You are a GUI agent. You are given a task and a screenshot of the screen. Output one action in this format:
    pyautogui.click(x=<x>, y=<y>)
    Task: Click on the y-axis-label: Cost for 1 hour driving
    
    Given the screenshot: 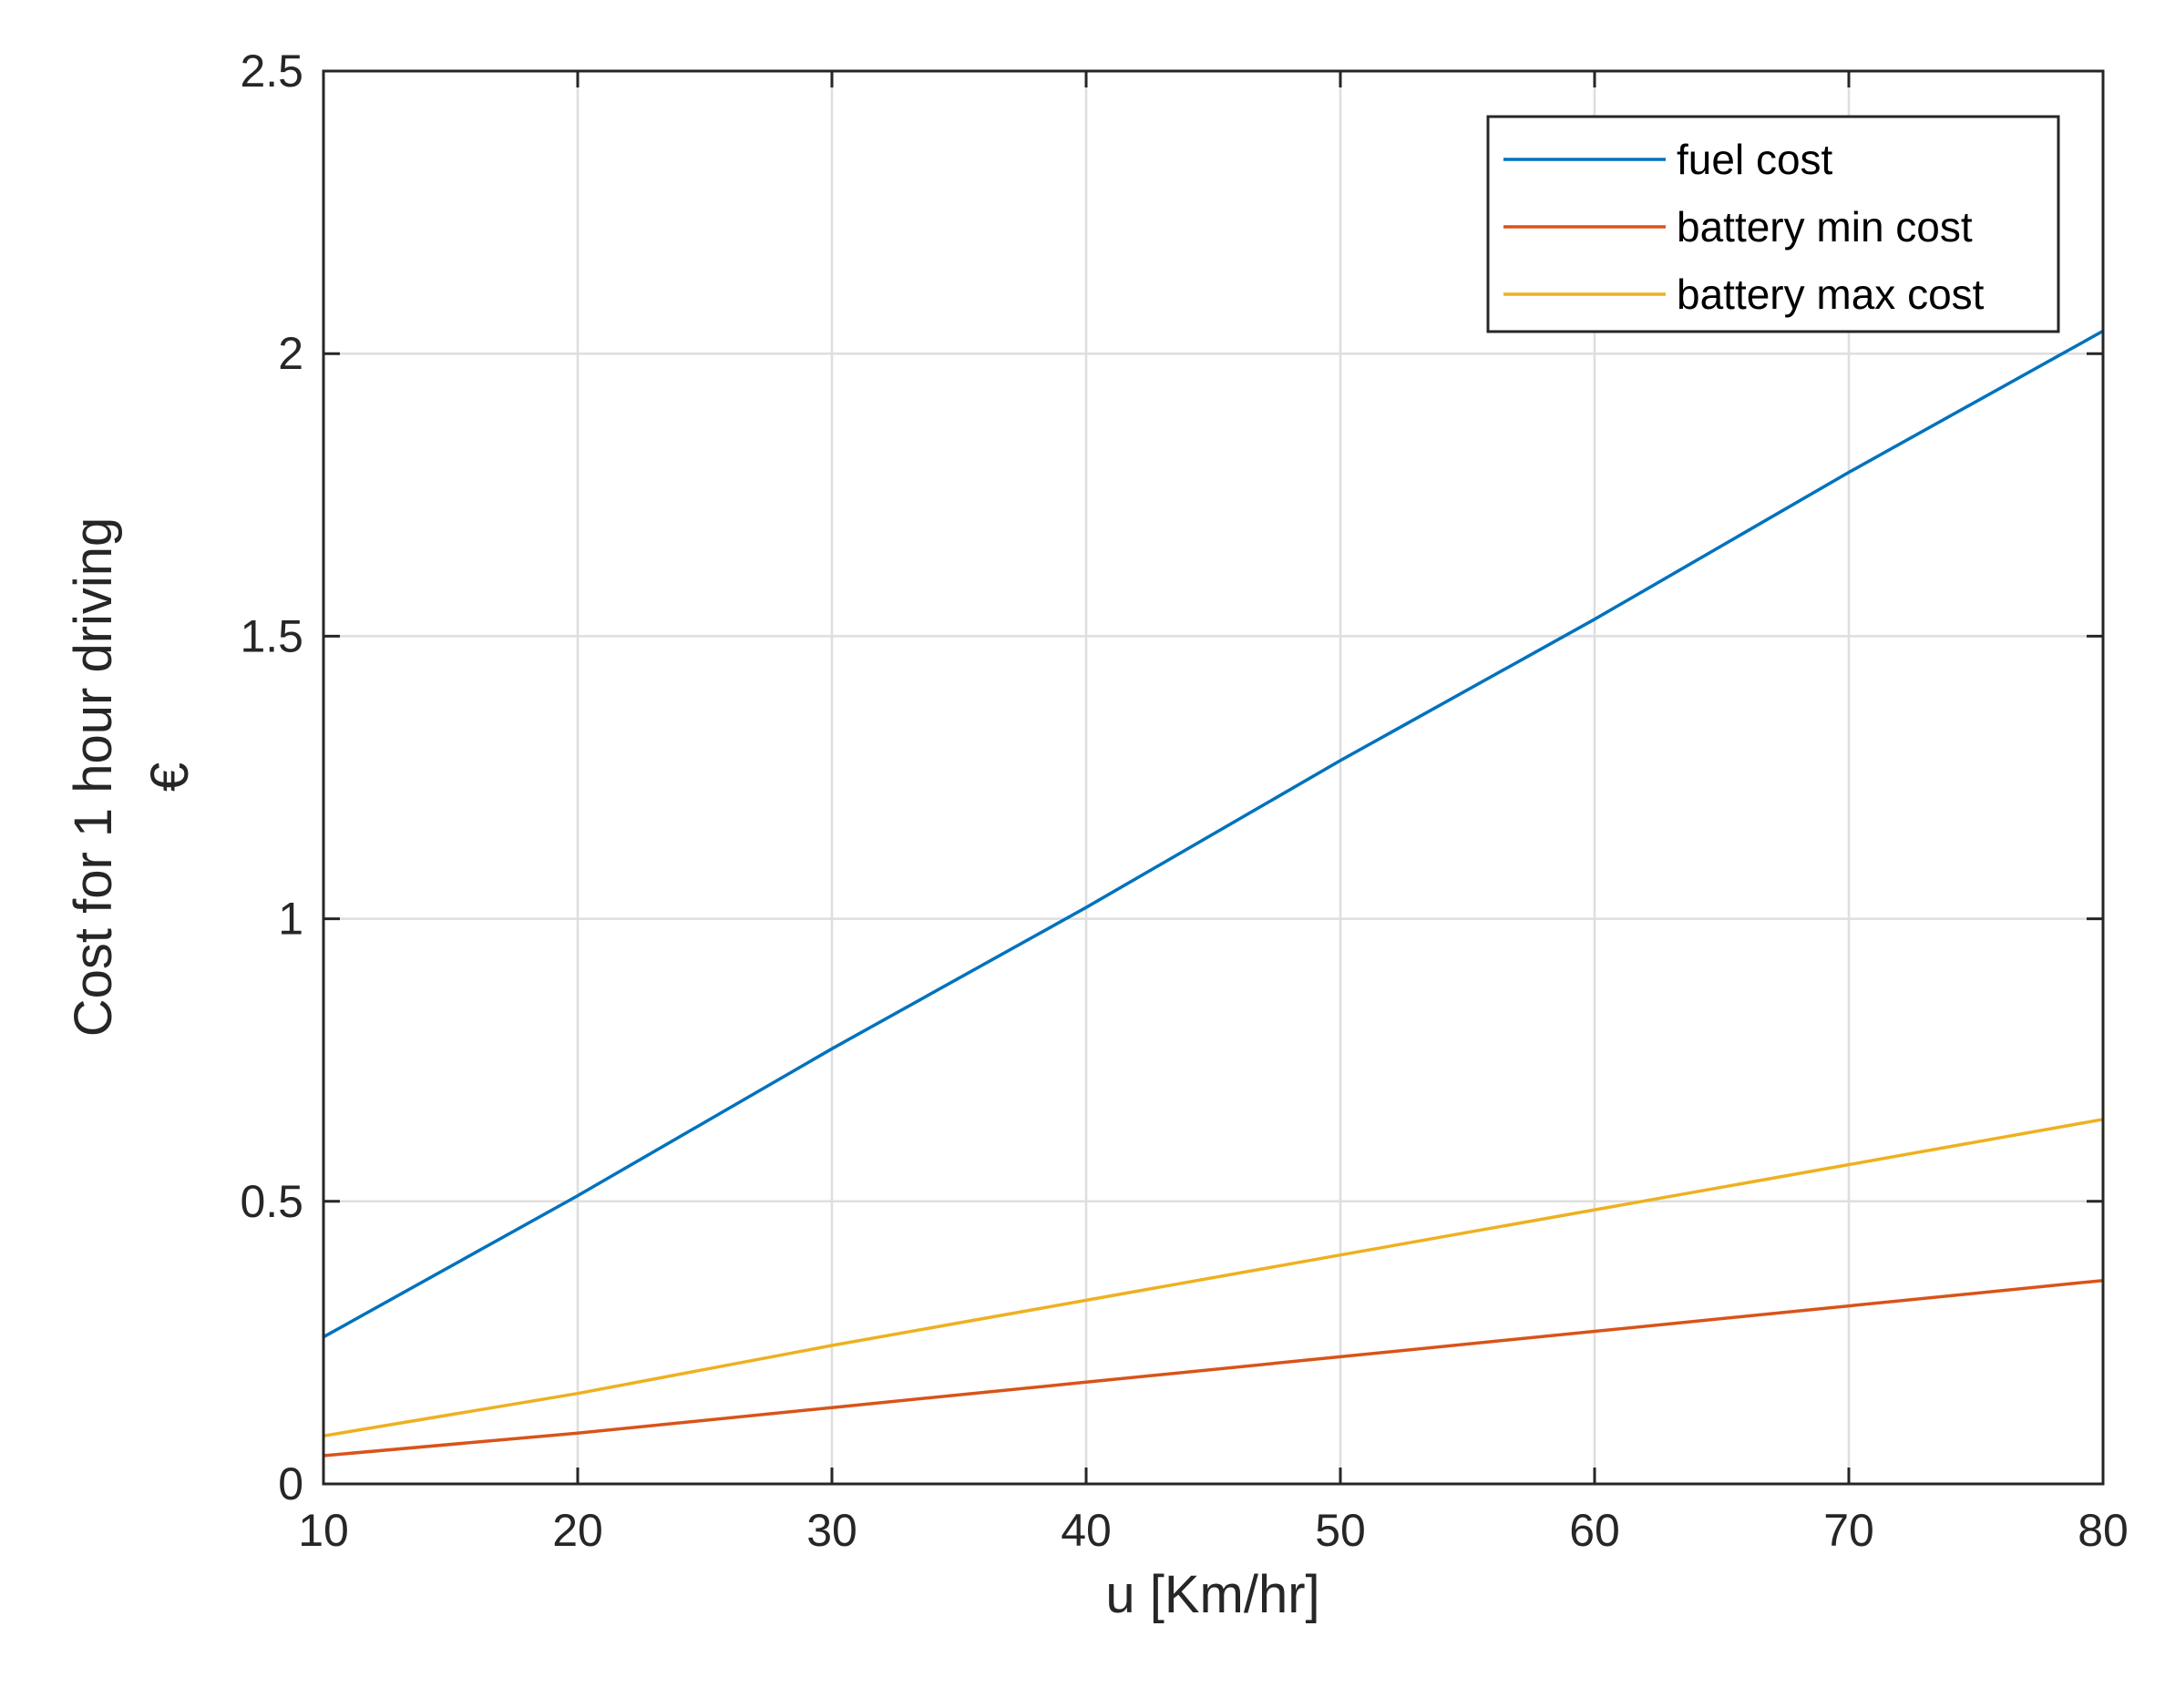 What is the action you would take?
    pyautogui.click(x=93, y=777)
    